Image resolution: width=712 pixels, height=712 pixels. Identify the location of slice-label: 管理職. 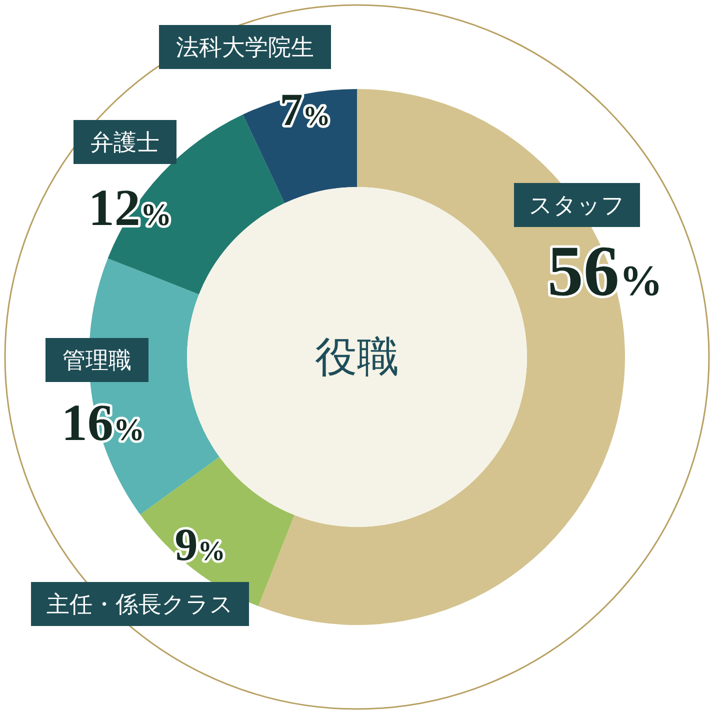
(97, 361).